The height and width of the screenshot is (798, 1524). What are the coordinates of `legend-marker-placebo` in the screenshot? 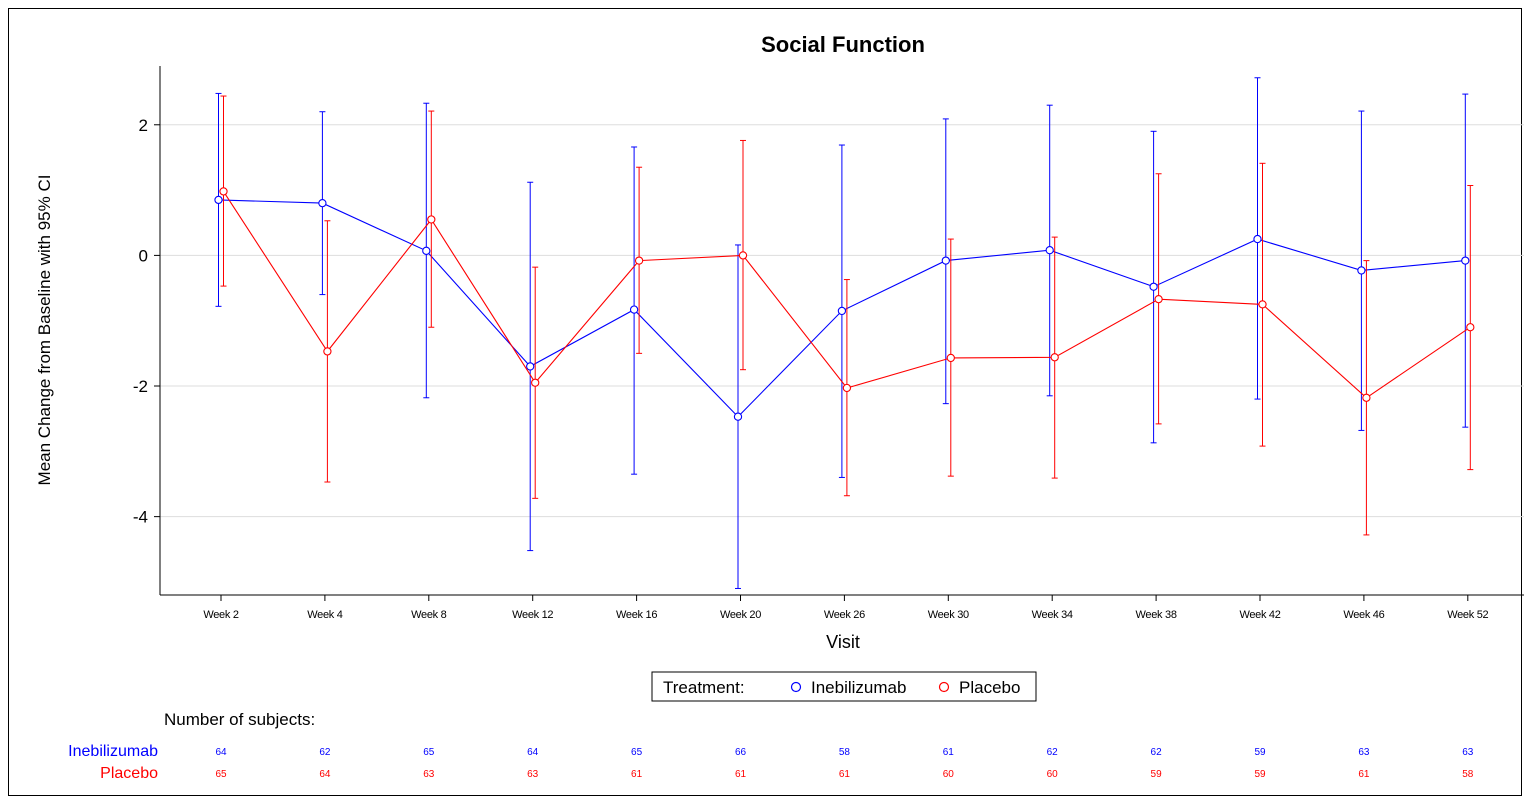 It's located at (944, 687).